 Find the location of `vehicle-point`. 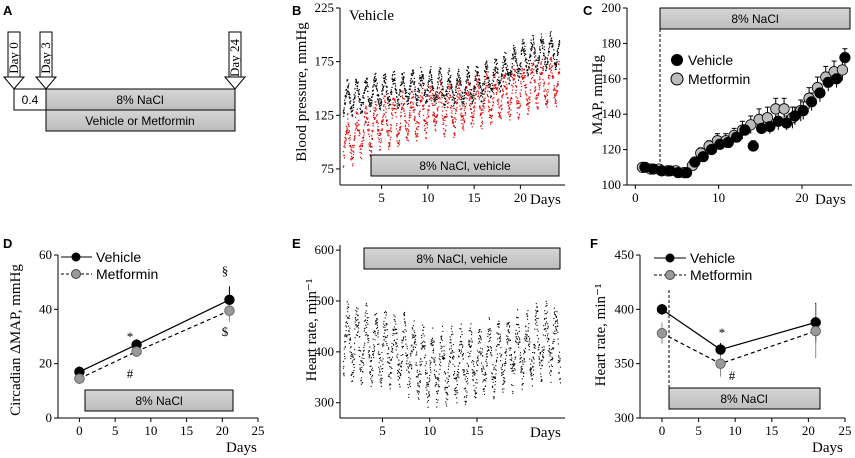

vehicle-point is located at coordinates (845, 57).